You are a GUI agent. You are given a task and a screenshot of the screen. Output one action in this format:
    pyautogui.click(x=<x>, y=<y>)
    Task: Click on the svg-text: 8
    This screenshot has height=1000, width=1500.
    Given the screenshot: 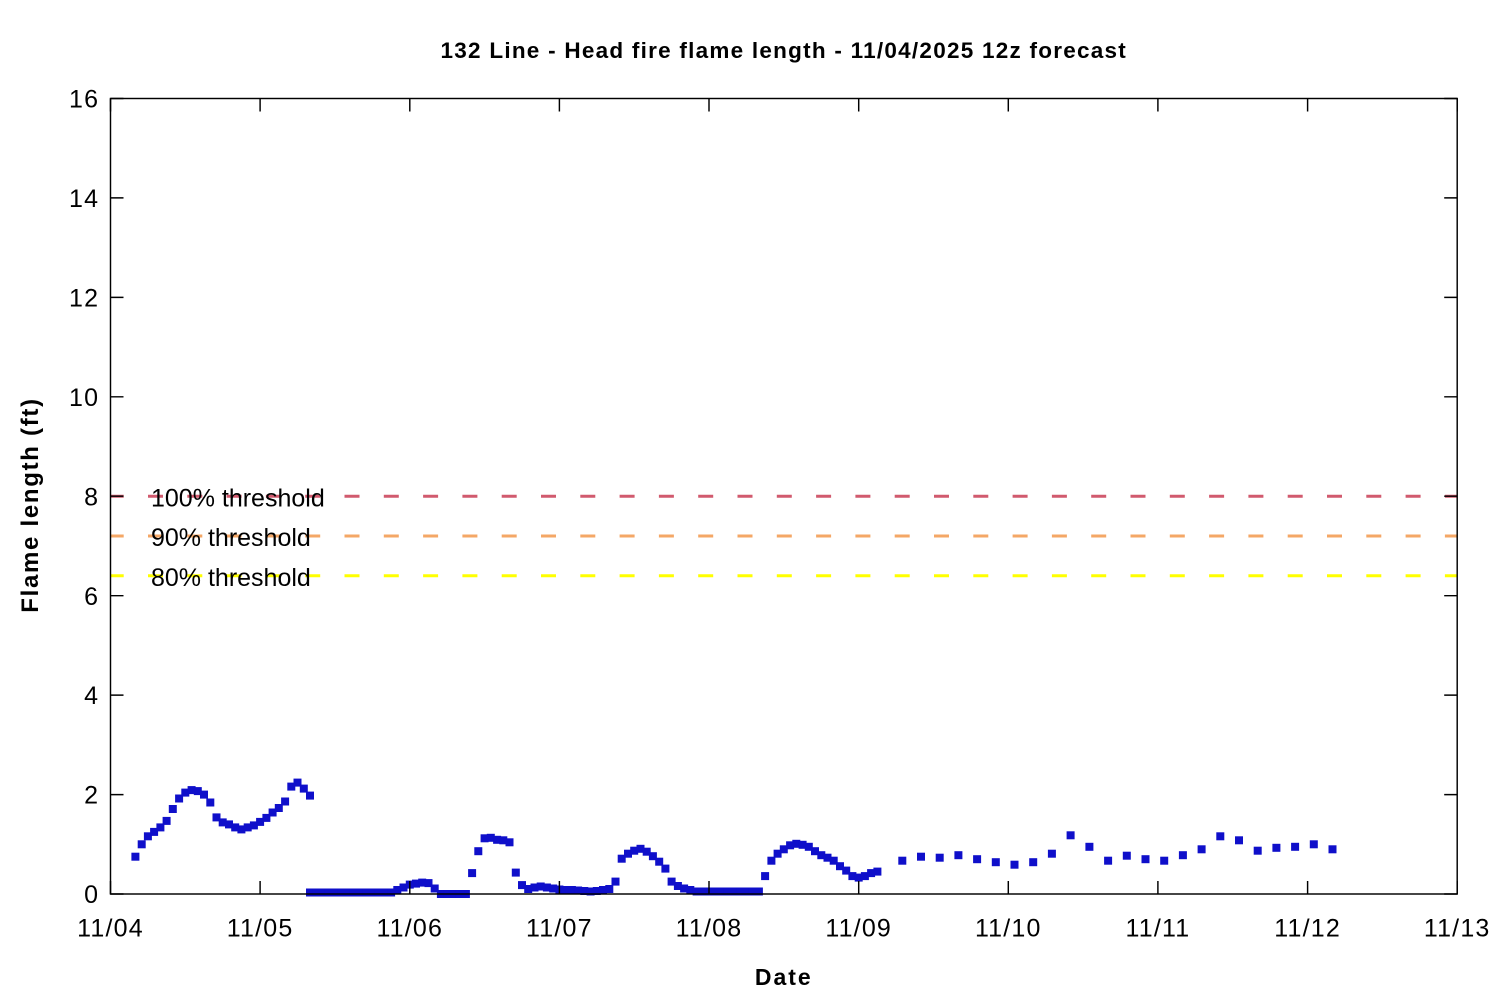 What is the action you would take?
    pyautogui.click(x=91, y=497)
    